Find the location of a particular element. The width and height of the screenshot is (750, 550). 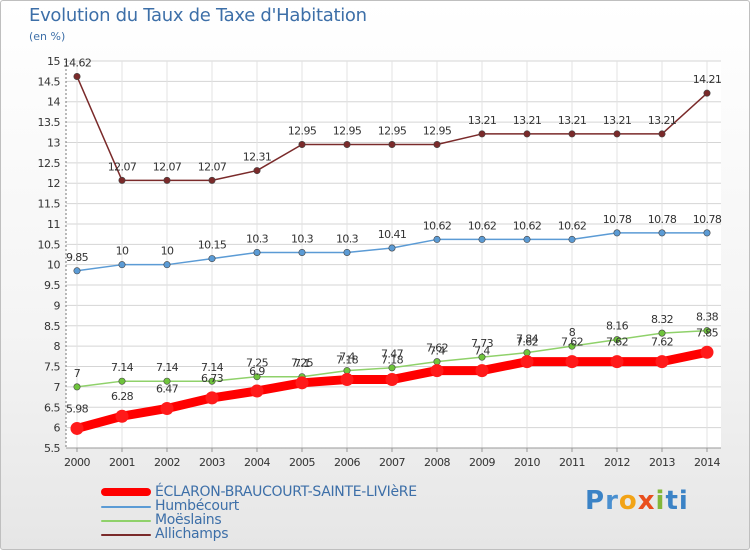

legend-label-moeslains: Moëslains is located at coordinates (188, 520).